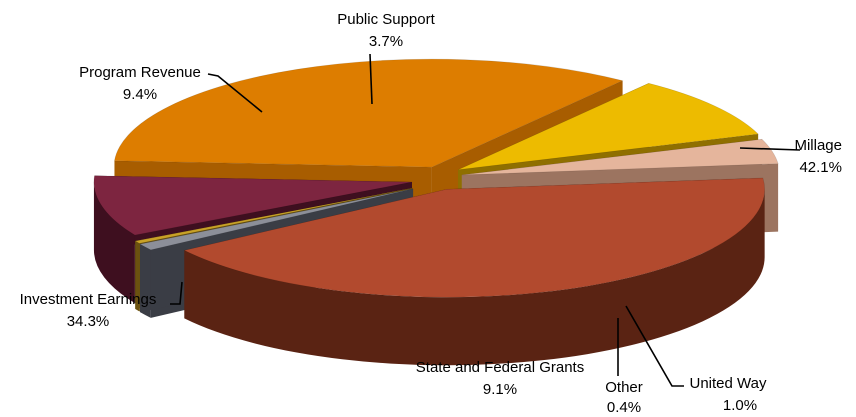  I want to click on slice-top-grants, so click(252, 205).